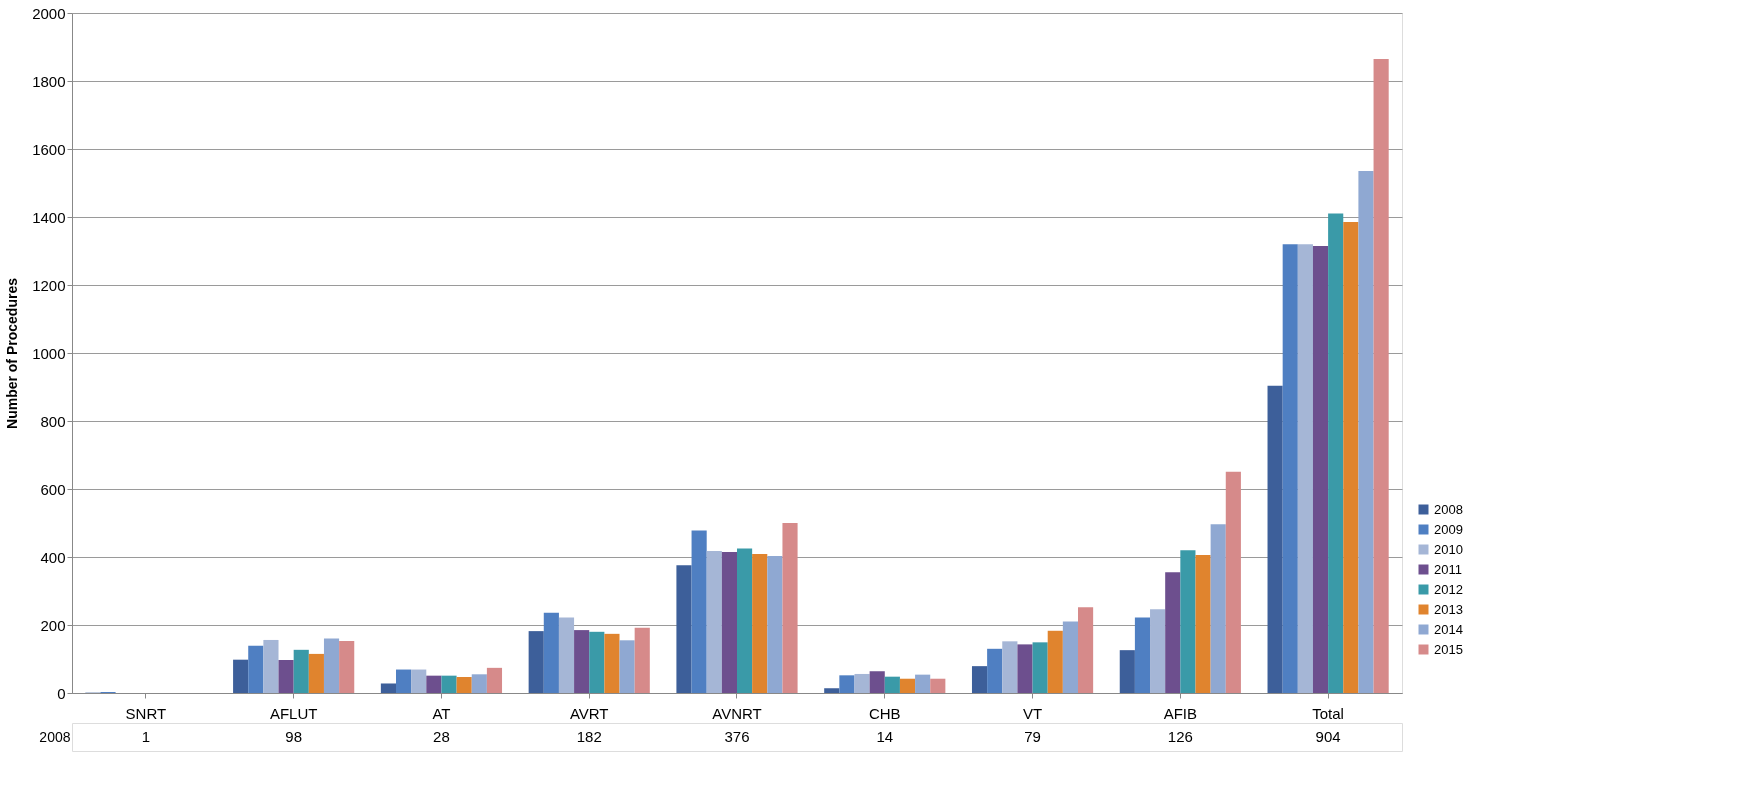  Describe the element at coordinates (53, 625) in the screenshot. I see `y-tick-label: 200` at that location.